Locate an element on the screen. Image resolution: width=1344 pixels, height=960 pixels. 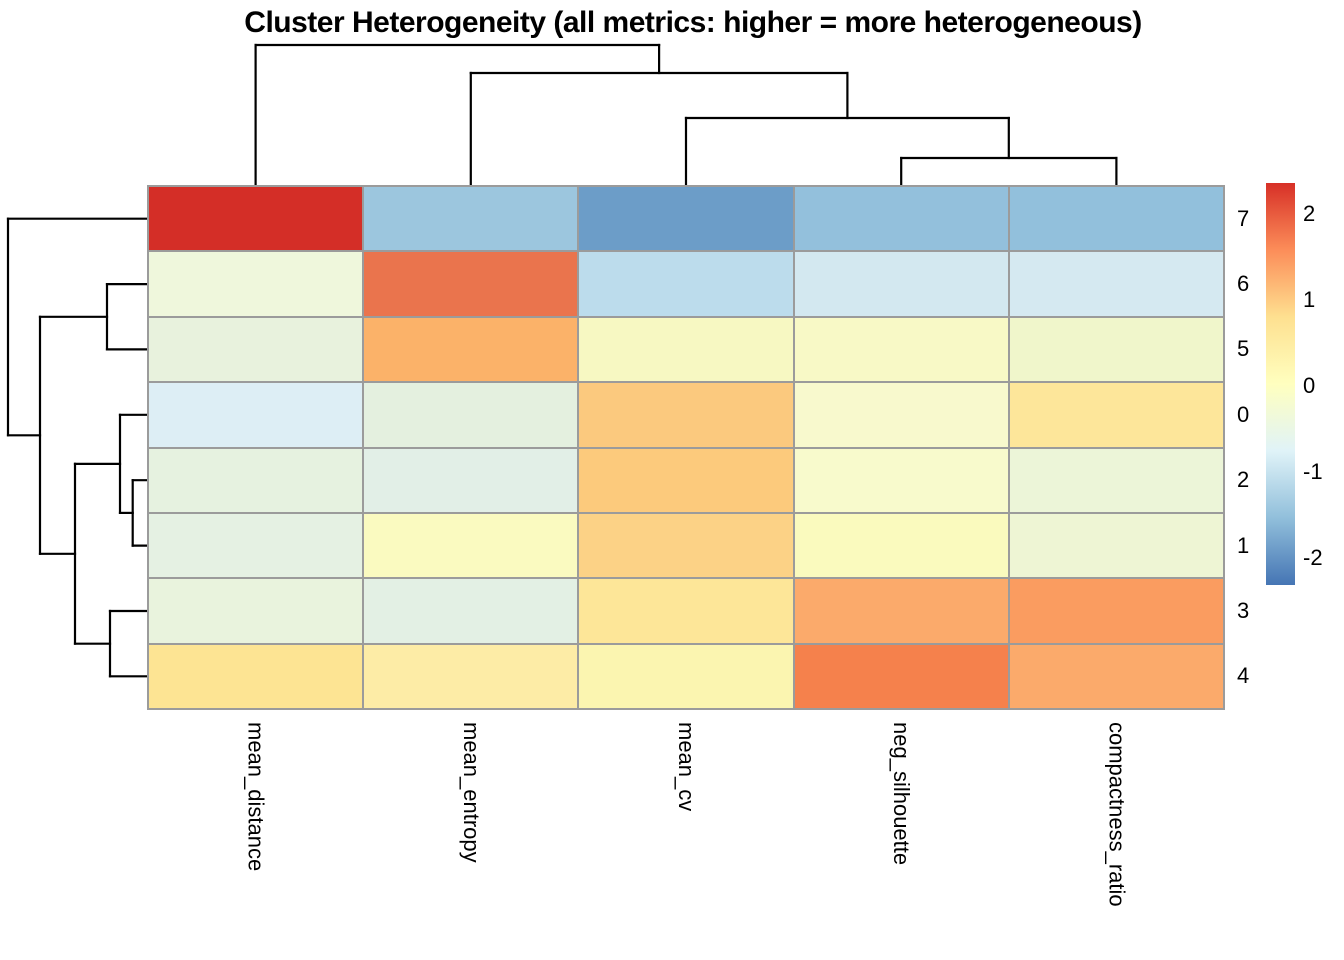
row-label: 2 is located at coordinates (1243, 480).